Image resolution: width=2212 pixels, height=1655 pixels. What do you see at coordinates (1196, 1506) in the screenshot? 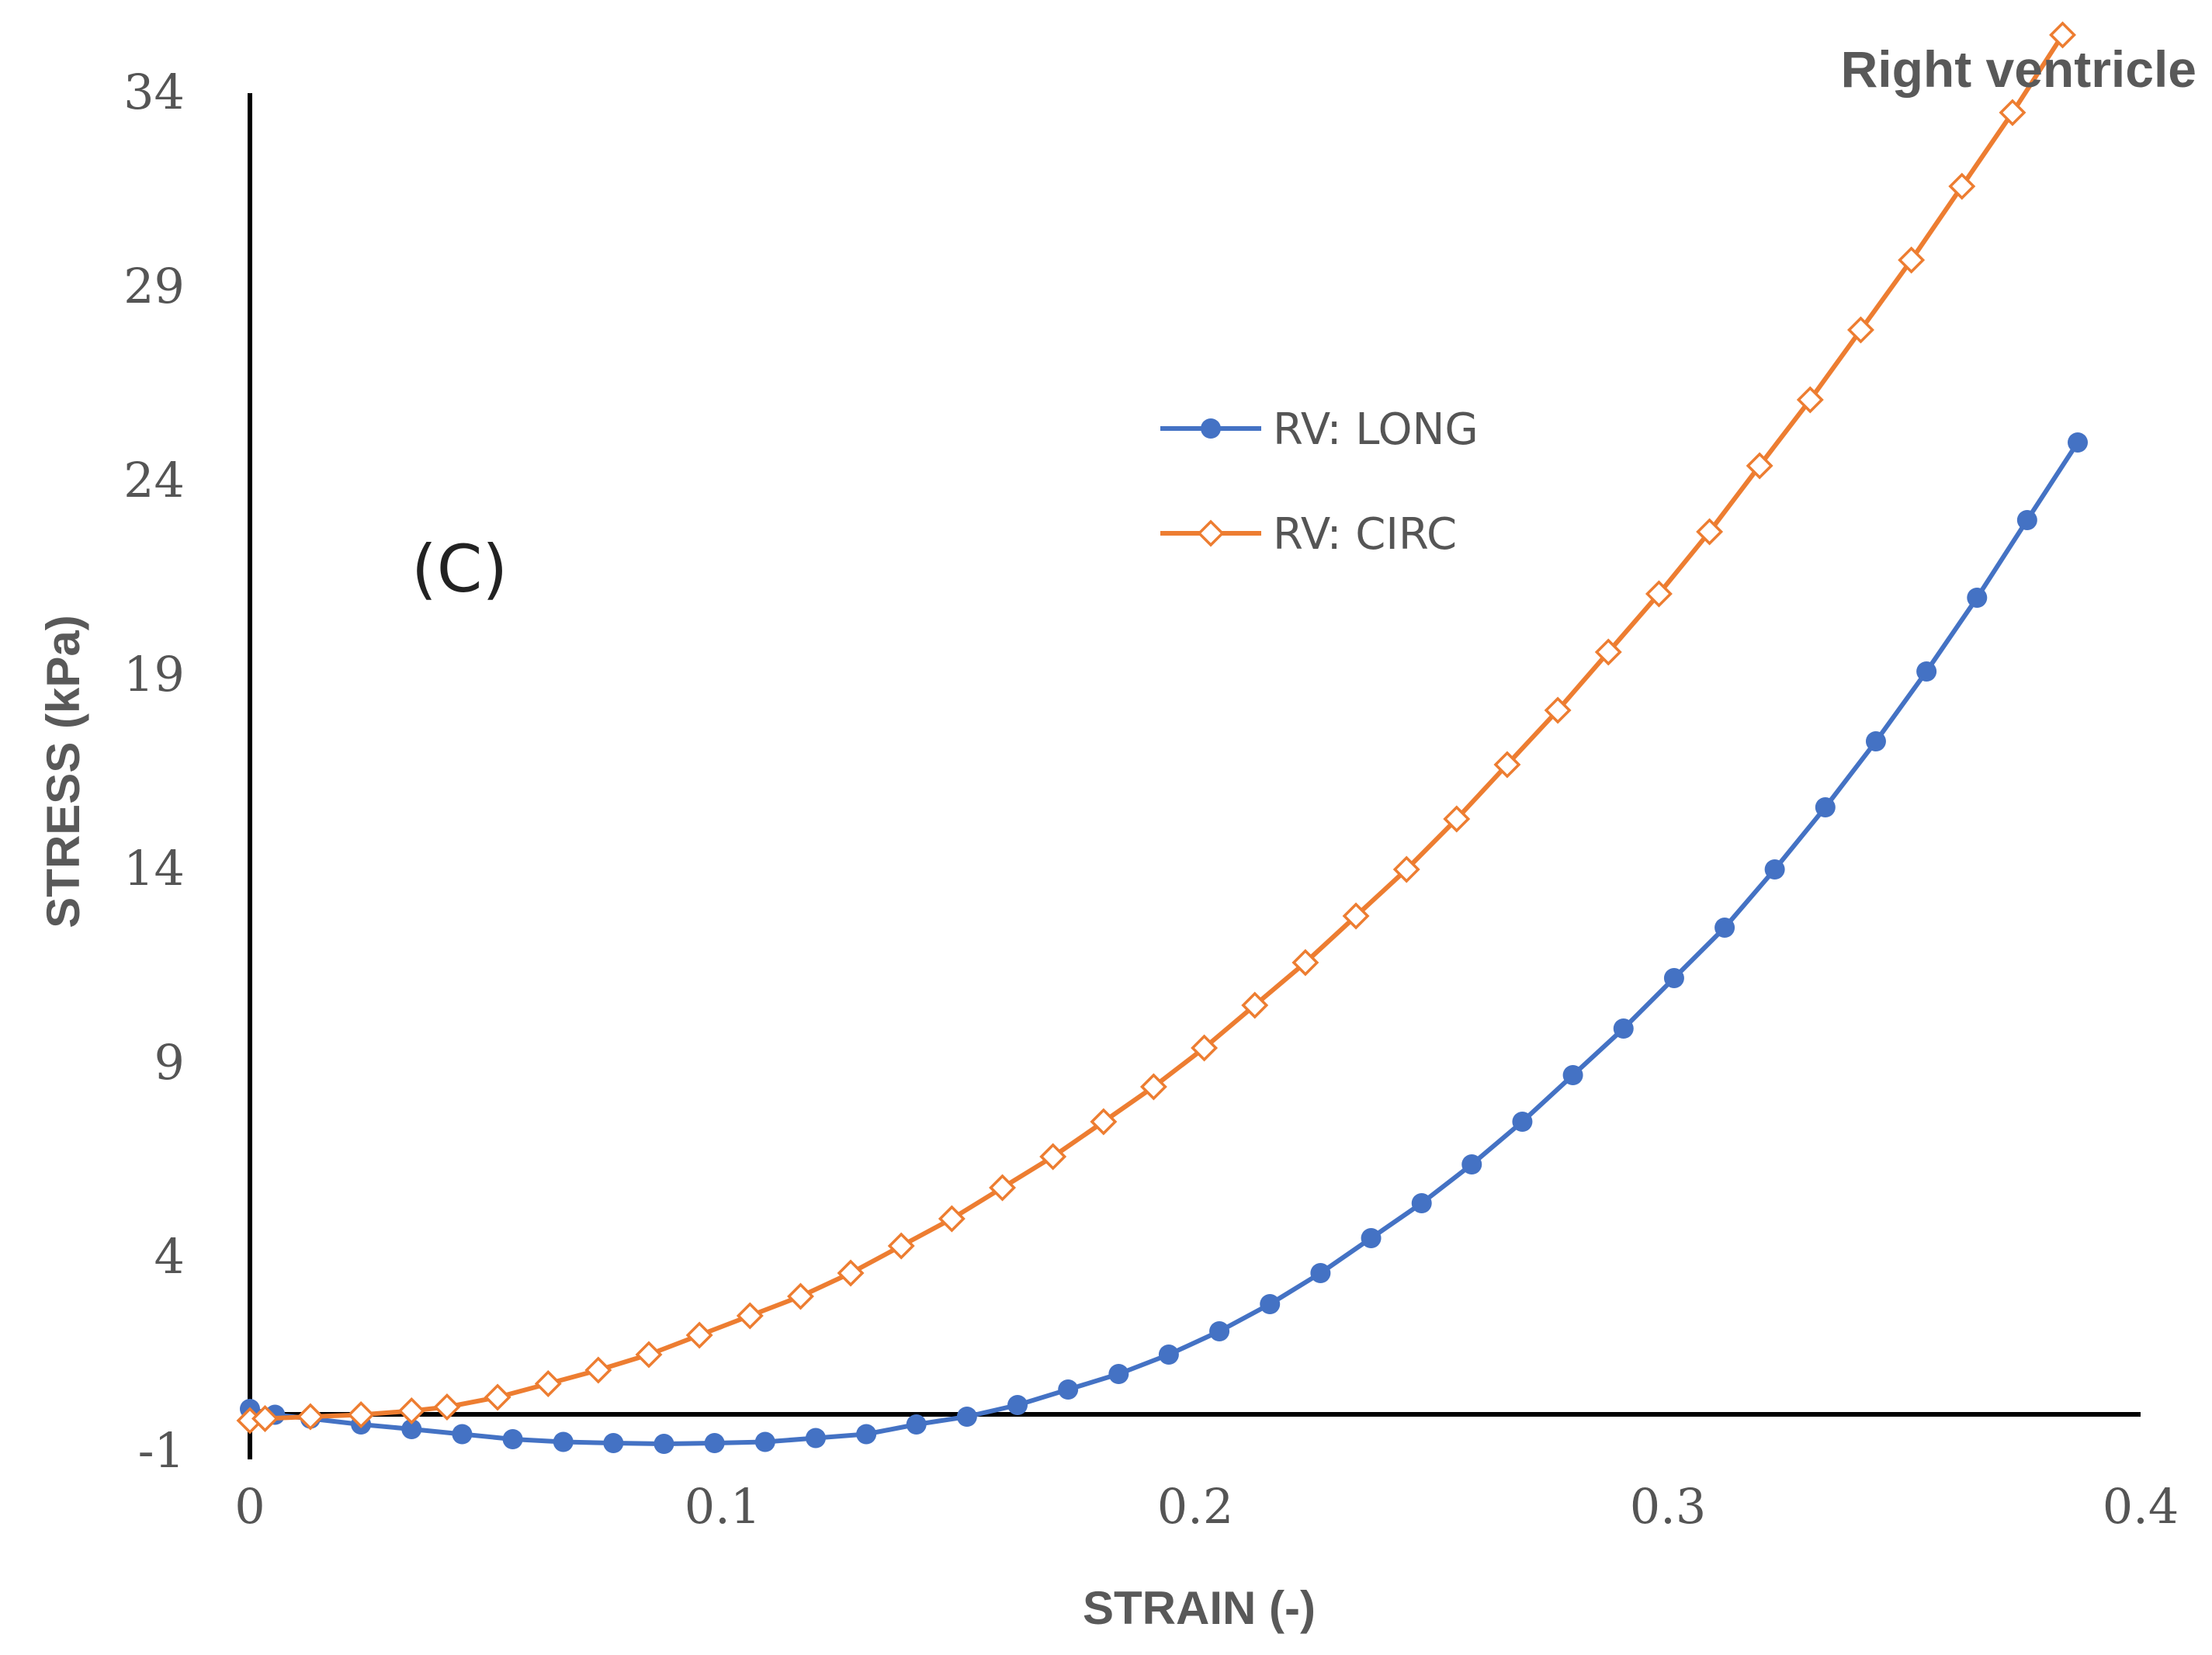
I see `x-tick-label: 0.2` at bounding box center [1196, 1506].